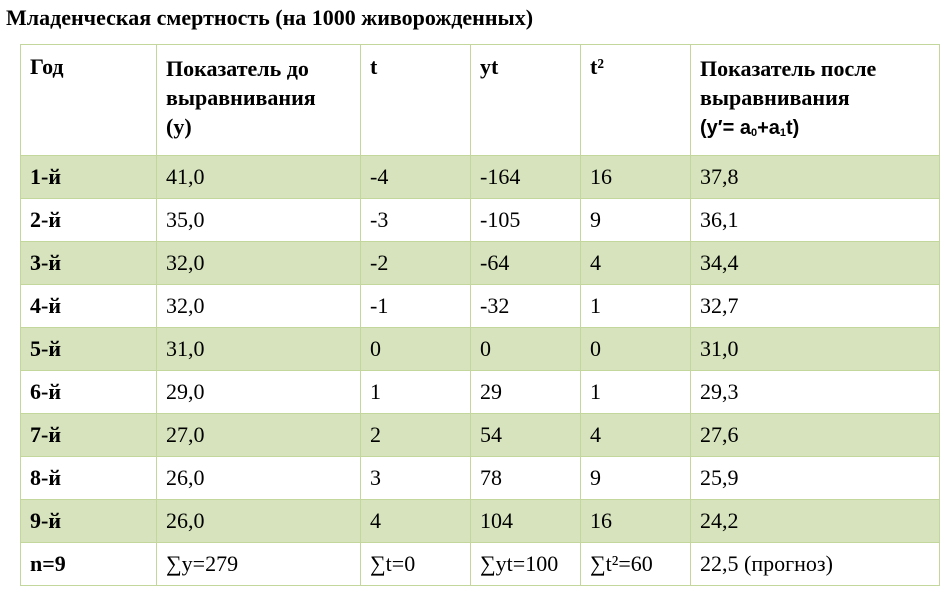 This screenshot has width=950, height=596. What do you see at coordinates (415, 435) in the screenshot?
I see `cell-t: 2` at bounding box center [415, 435].